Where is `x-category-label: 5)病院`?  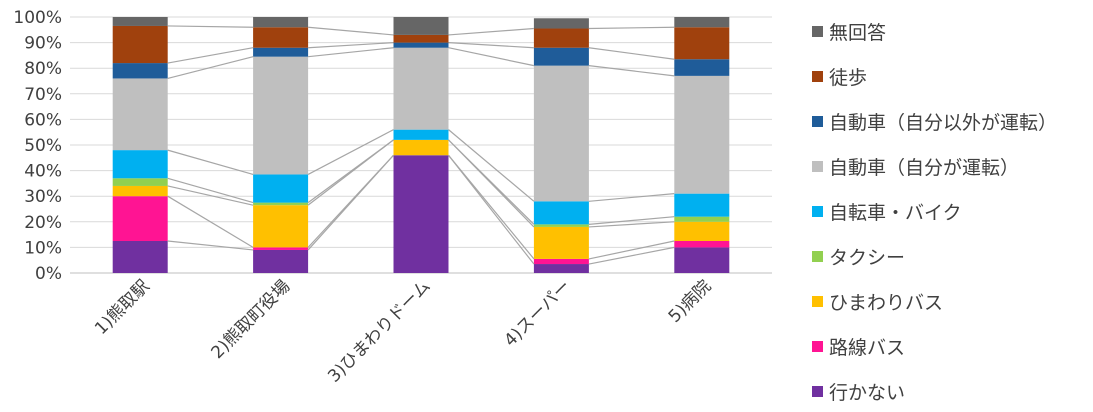 x-category-label: 5)病院 is located at coordinates (690, 301).